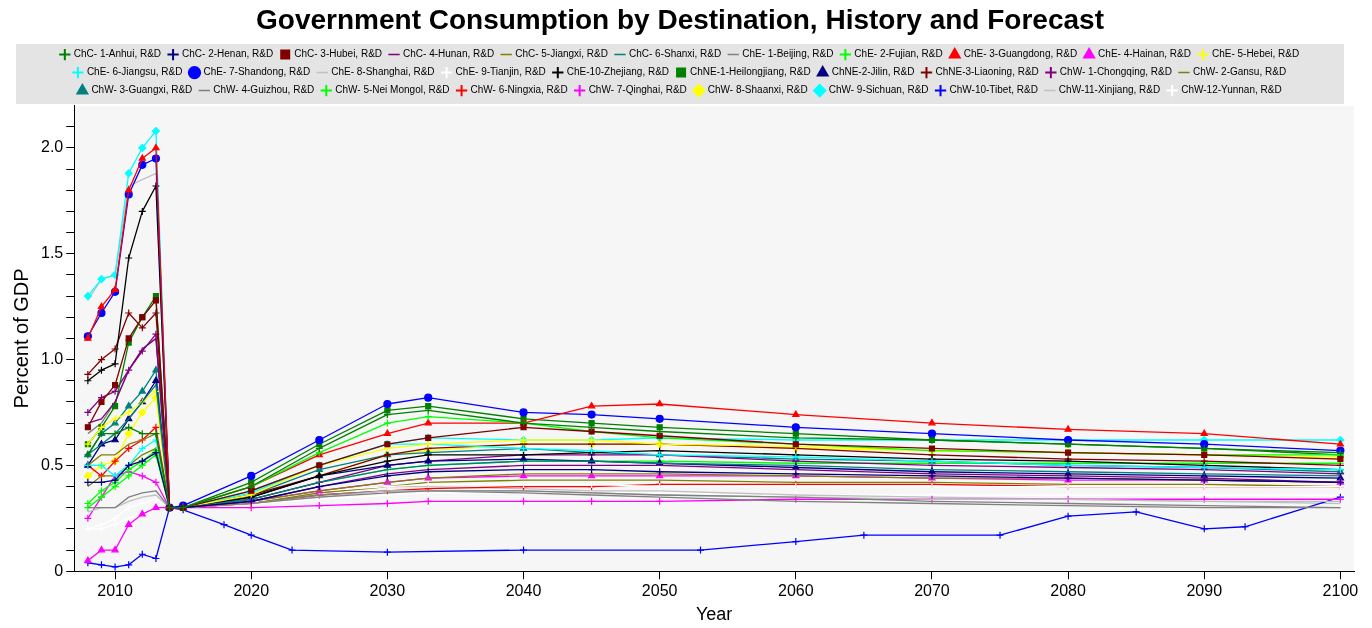 Image resolution: width=1372 pixels, height=628 pixels. I want to click on x-tick-label: 2090, so click(1204, 591).